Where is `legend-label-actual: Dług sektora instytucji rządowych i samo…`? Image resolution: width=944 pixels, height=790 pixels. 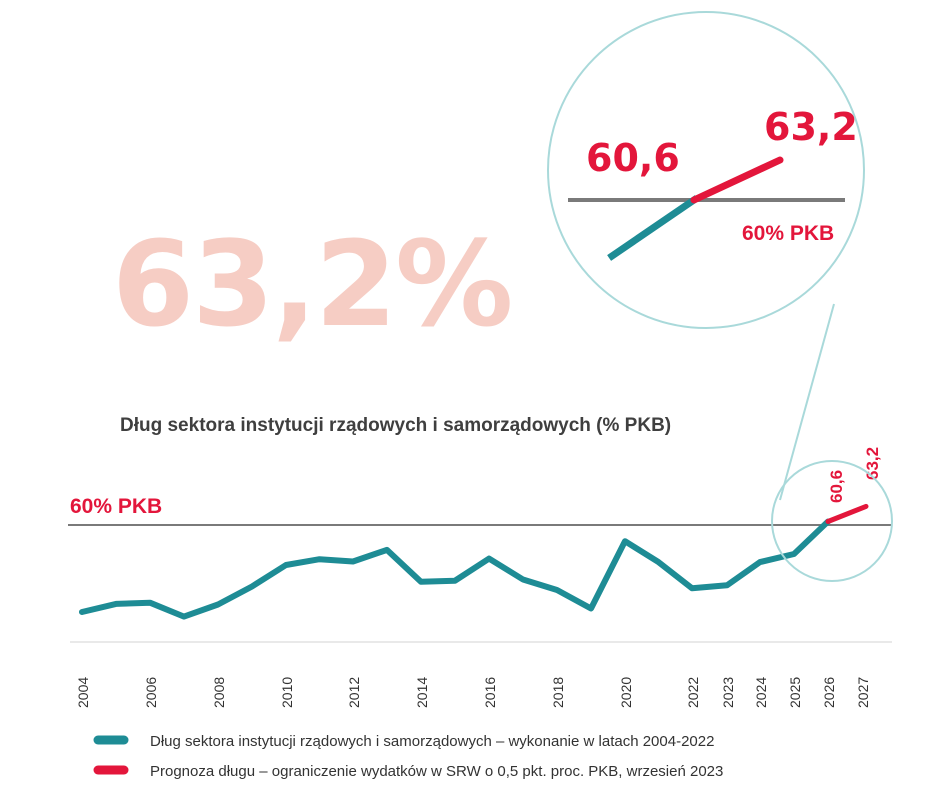
legend-label-actual: Dług sektora instytucji rządowych i samo… is located at coordinates (432, 741).